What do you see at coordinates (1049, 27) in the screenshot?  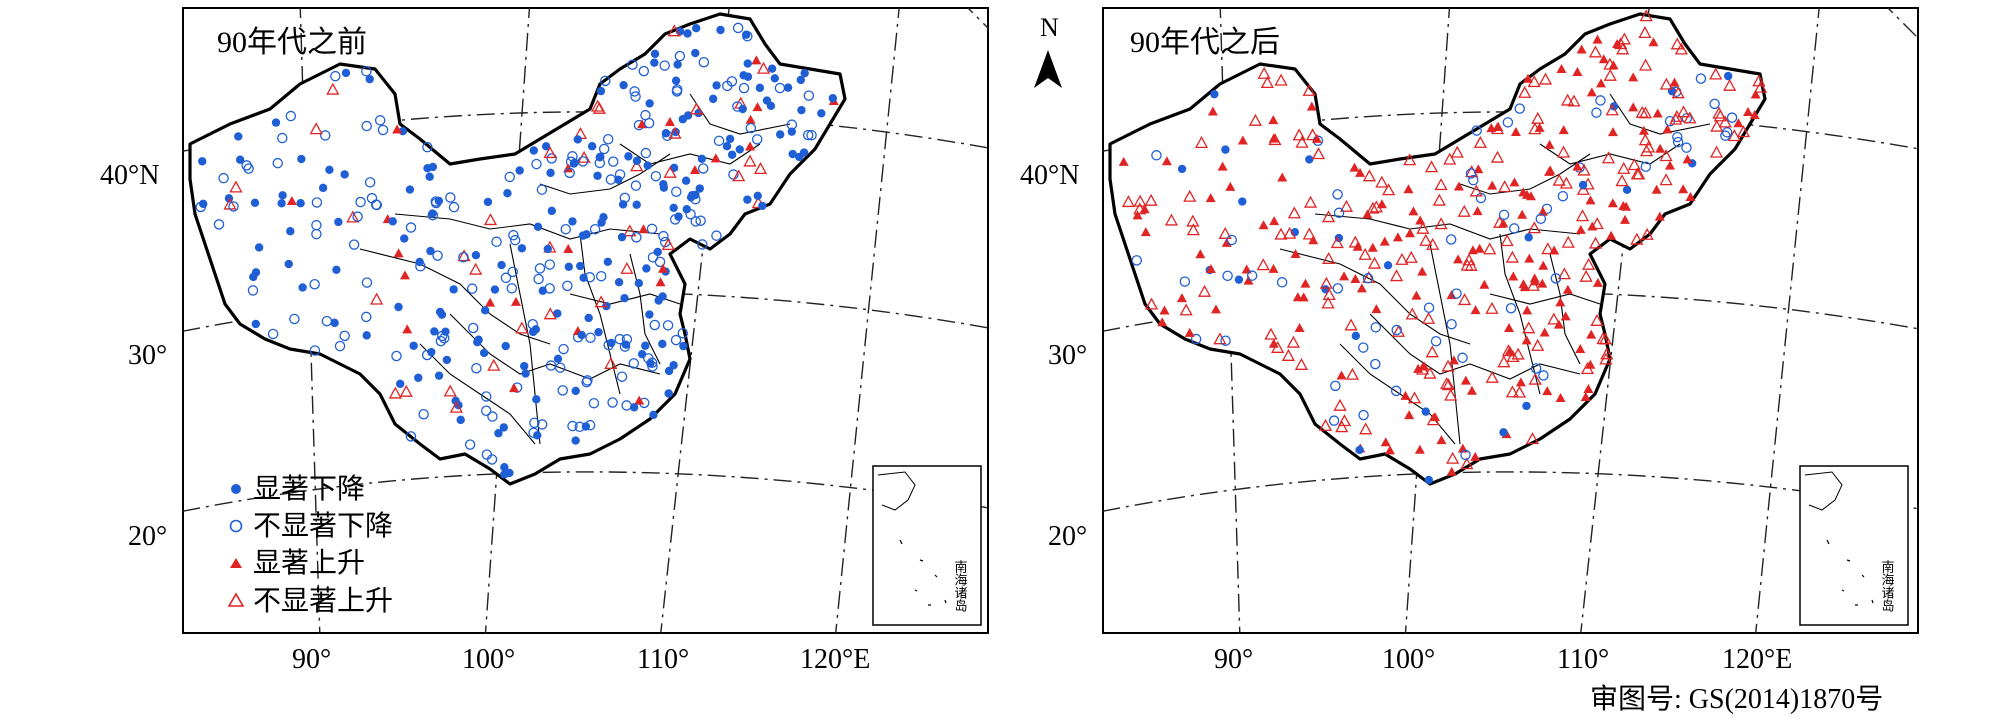 I see `svg-text: N` at bounding box center [1049, 27].